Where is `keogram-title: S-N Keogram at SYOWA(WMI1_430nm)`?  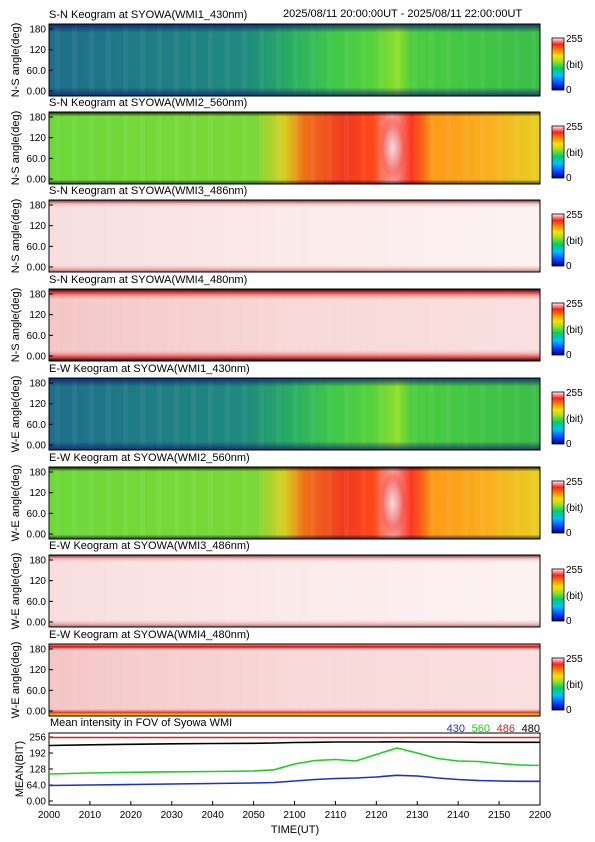 keogram-title: S-N Keogram at SYOWA(WMI1_430nm) is located at coordinates (148, 15).